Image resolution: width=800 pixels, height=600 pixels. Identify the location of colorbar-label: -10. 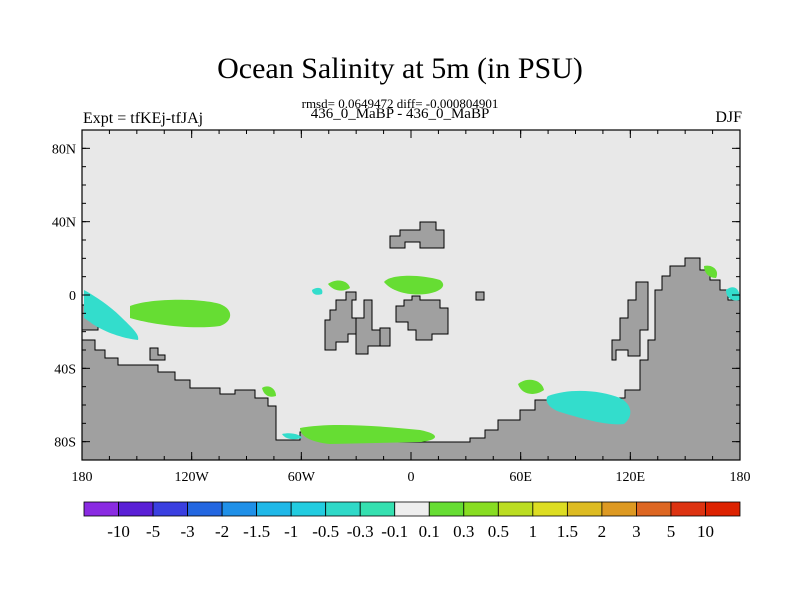
(118, 531).